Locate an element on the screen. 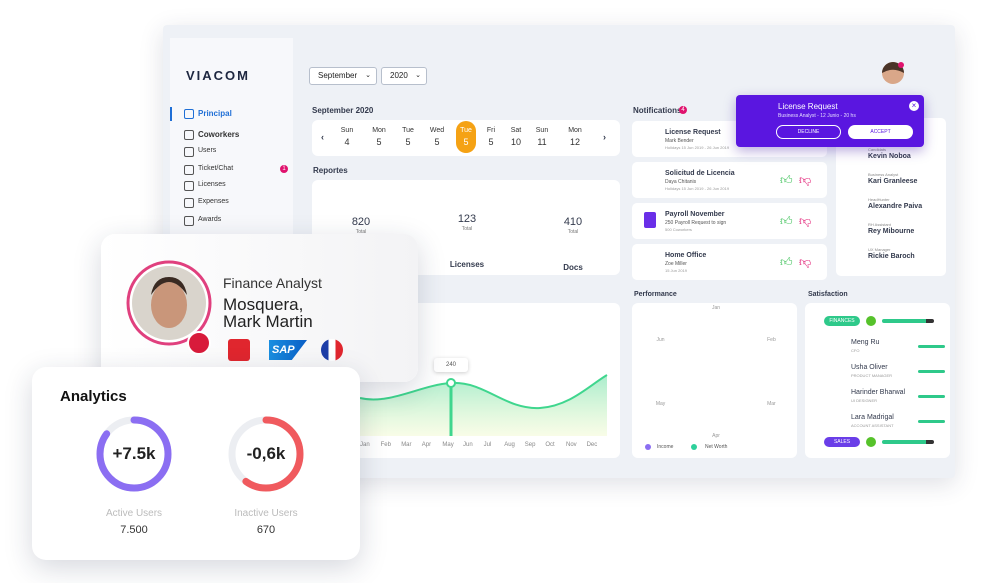  date: 11 is located at coordinates (542, 142).